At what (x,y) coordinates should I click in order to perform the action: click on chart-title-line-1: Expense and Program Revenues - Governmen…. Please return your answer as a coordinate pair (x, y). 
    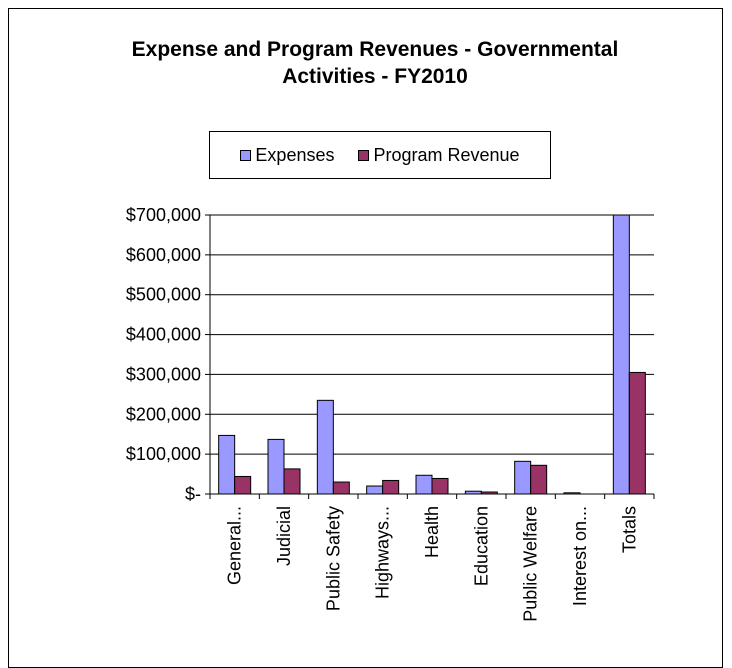
    Looking at the image, I should click on (375, 49).